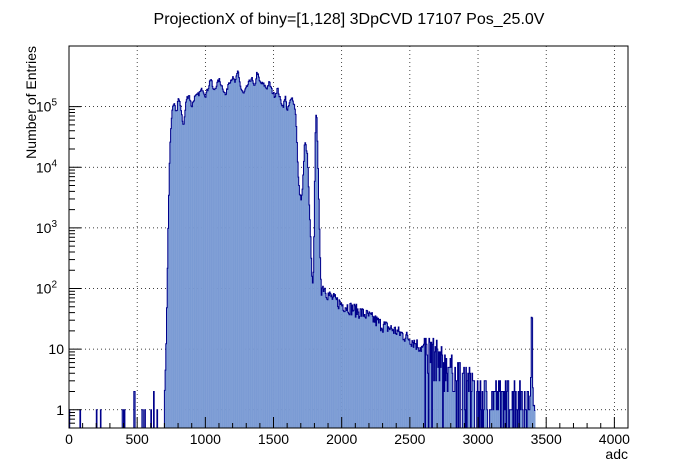 Image resolution: width=698 pixels, height=474 pixels. Describe the element at coordinates (47, 106) in the screenshot. I see `y-tick-label: 105` at that location.